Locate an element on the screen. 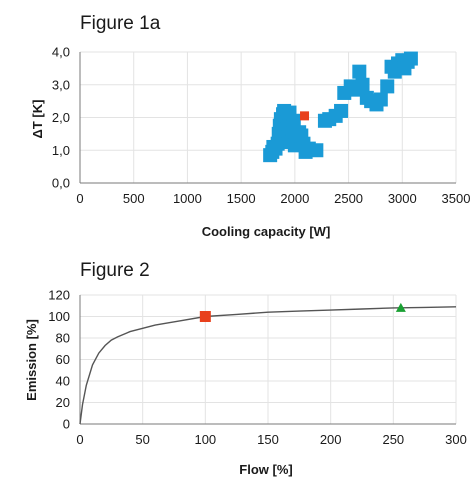 This screenshot has width=474, height=482. x-tick-label: 150 is located at coordinates (268, 439).